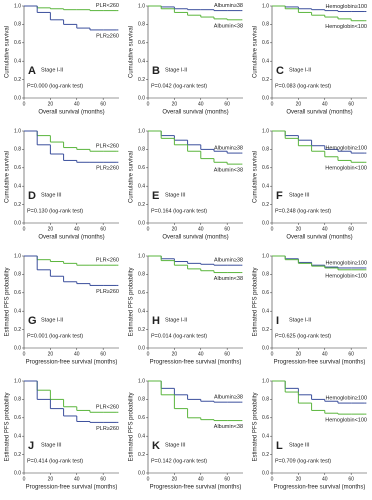 The image size is (372, 500). I want to click on stage-label: Stage III, so click(175, 445).